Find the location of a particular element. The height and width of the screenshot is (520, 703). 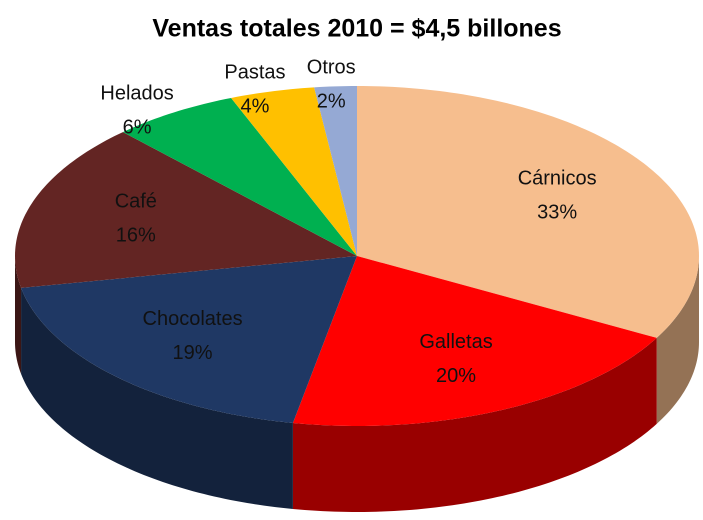

slice-value-label: 4% is located at coordinates (254, 107).